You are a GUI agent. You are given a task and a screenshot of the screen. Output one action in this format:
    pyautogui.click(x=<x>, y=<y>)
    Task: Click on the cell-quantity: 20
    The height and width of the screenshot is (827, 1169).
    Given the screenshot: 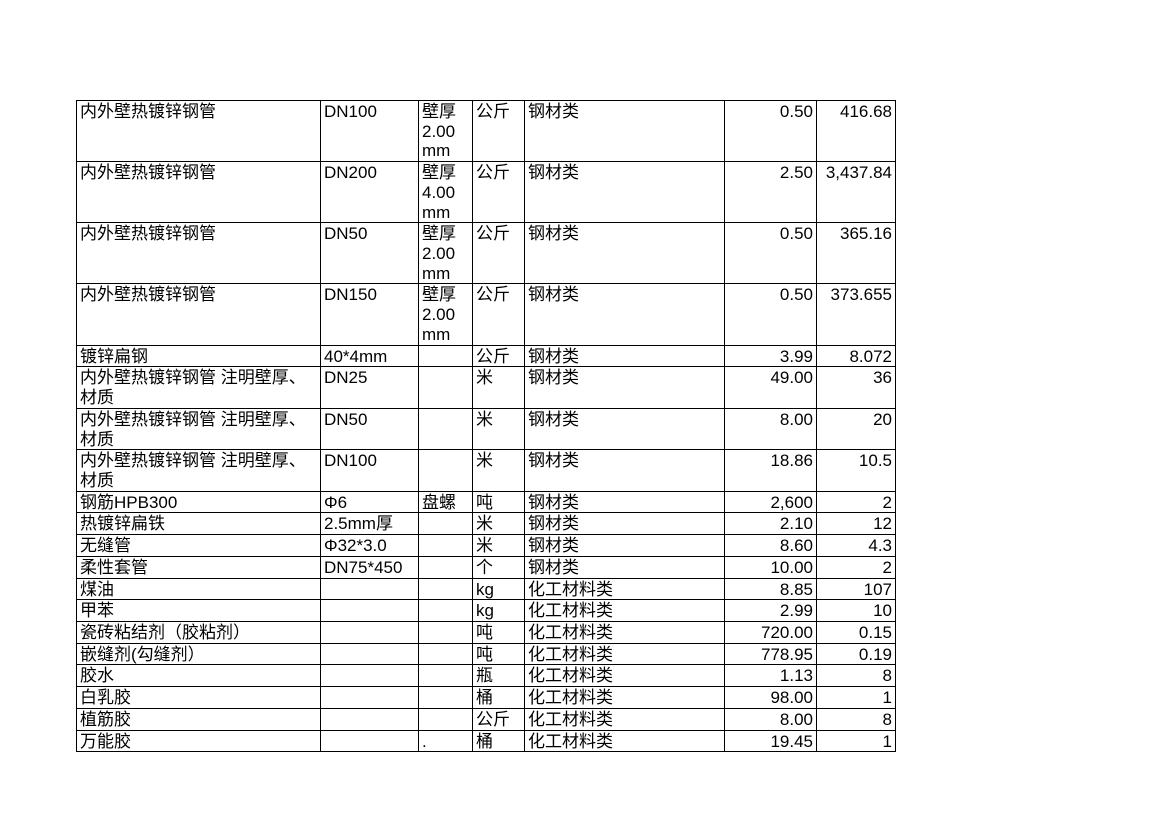 What is the action you would take?
    pyautogui.click(x=856, y=429)
    